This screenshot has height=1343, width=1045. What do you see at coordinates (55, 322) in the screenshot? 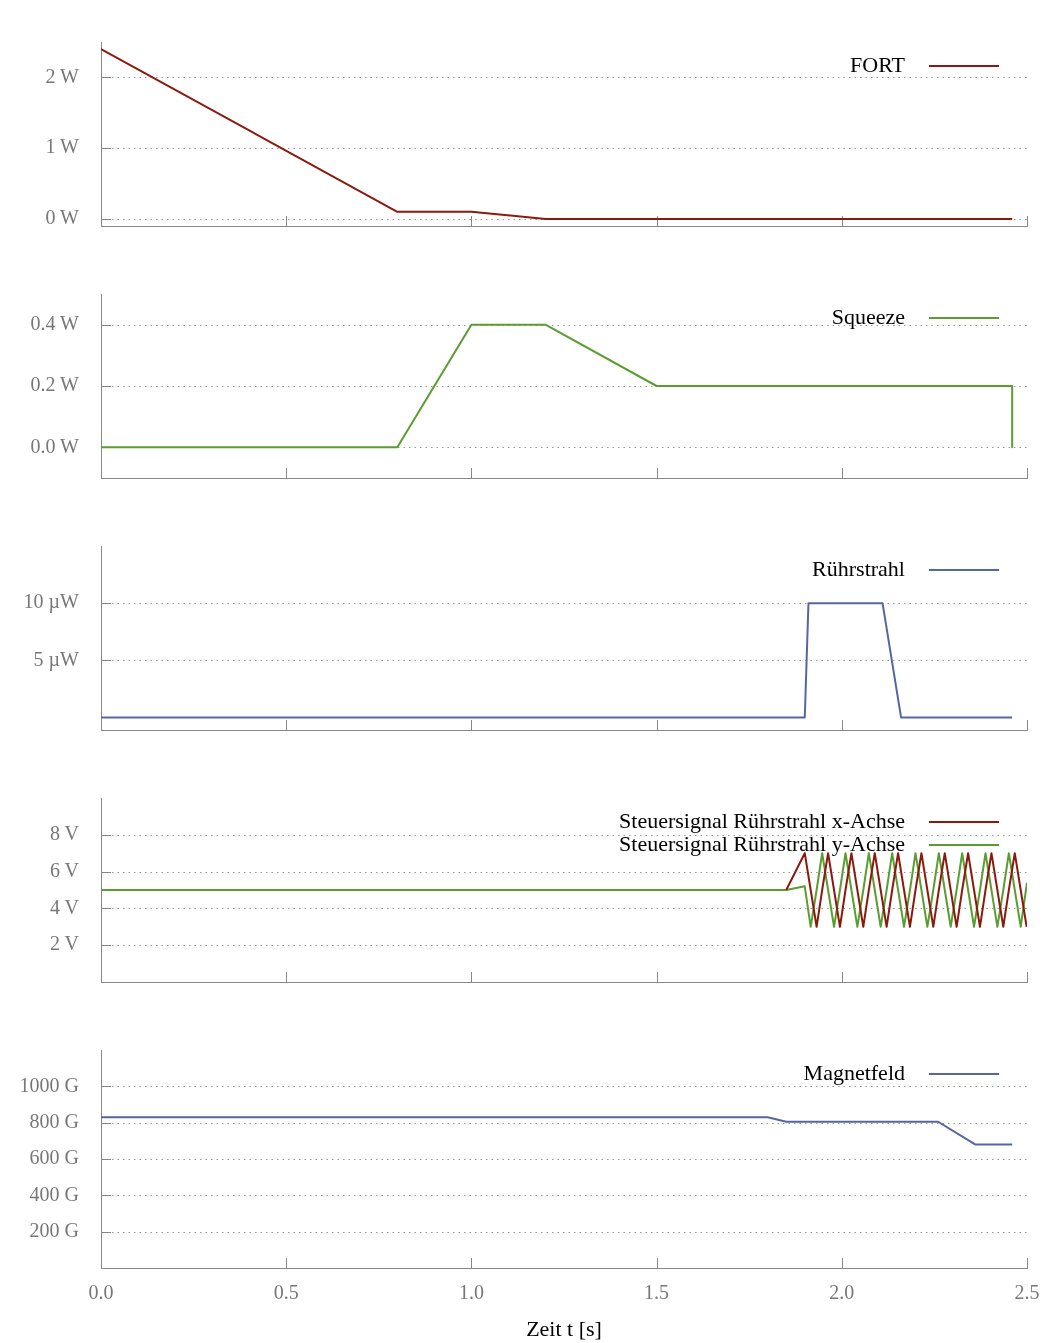
I see `y-tick-label: 0.4 W` at bounding box center [55, 322].